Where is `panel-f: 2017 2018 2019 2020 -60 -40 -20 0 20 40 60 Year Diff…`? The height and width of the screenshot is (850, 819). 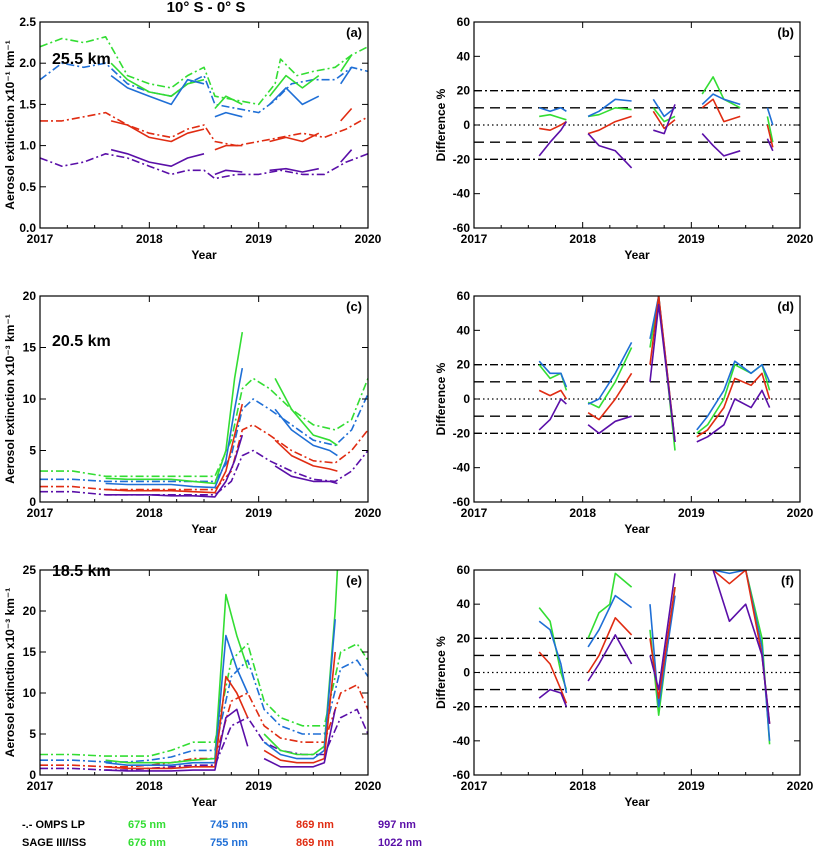 panel-f: 2017 2018 2019 2020 -60 -40 -20 0 20 40 60 Year Diff… is located at coordinates (624, 686).